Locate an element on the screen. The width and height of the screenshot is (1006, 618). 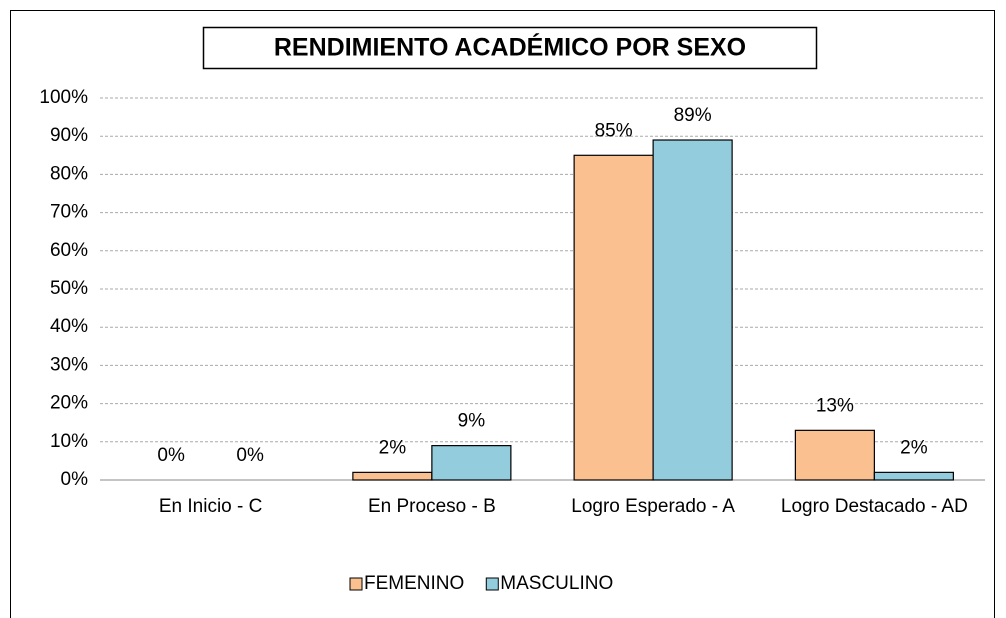
y-tick-label: 60% is located at coordinates (69, 250).